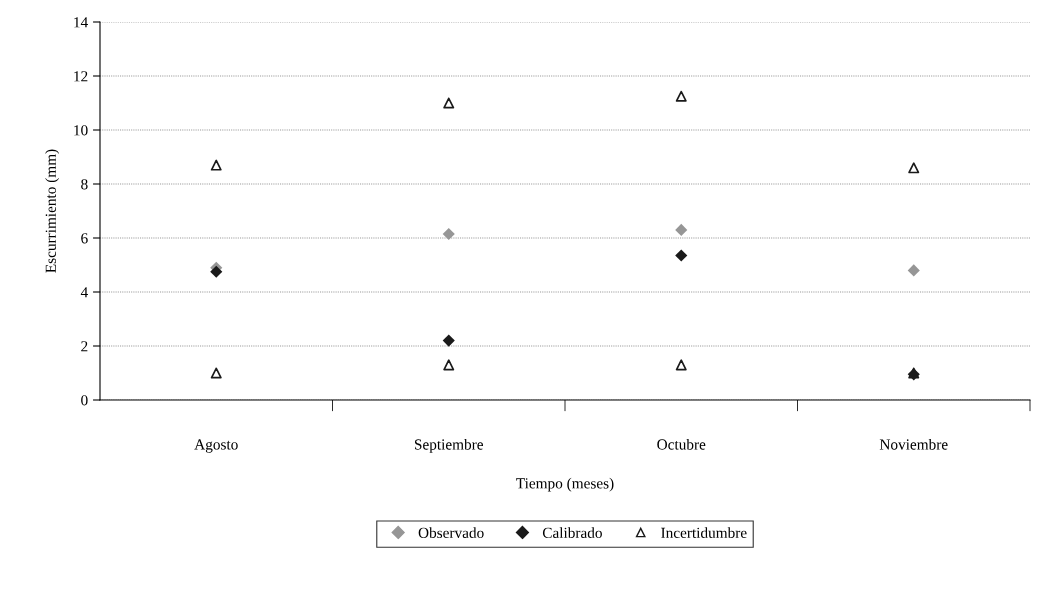 This screenshot has height=592, width=1038. Describe the element at coordinates (81, 22) in the screenshot. I see `y-tick-label: 14` at that location.